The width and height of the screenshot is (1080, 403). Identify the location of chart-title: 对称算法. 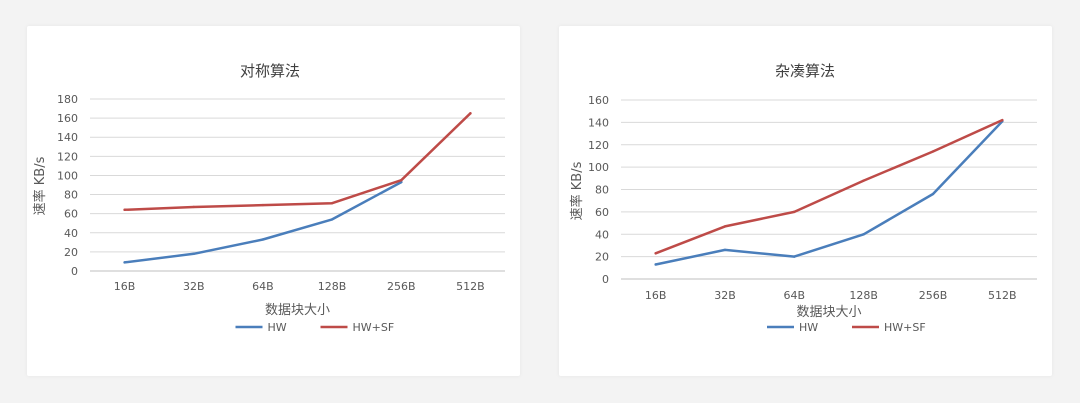
(270, 71).